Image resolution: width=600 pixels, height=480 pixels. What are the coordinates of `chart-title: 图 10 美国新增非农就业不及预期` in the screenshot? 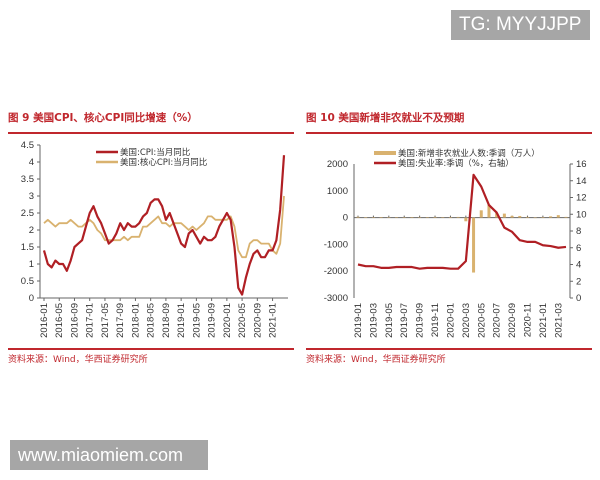 It's located at (385, 118).